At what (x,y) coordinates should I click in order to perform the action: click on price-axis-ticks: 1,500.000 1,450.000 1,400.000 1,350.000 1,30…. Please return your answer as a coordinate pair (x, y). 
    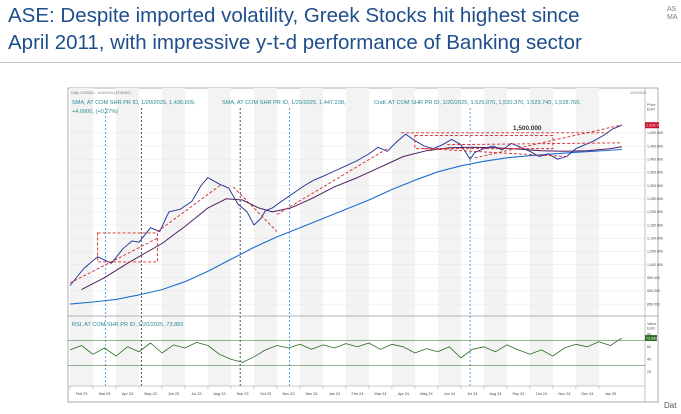
    Looking at the image, I should click on (655, 218).